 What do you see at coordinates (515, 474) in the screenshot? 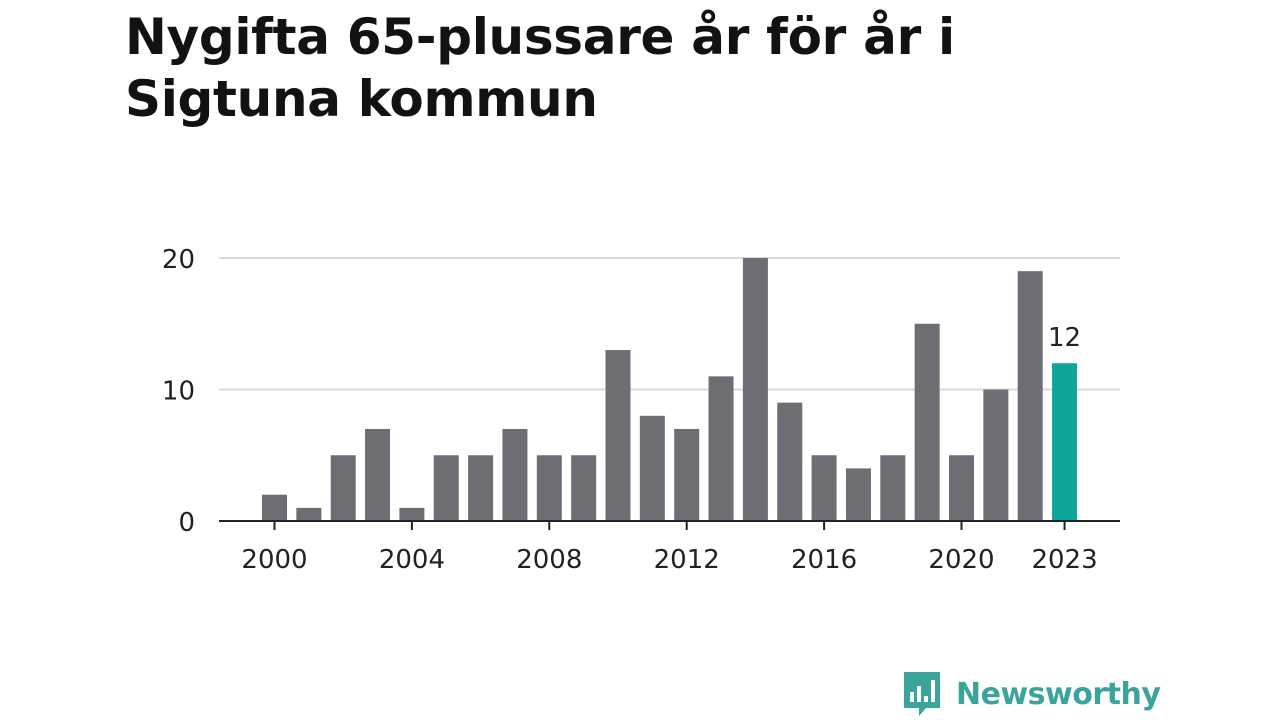
I see `bar-2007` at bounding box center [515, 474].